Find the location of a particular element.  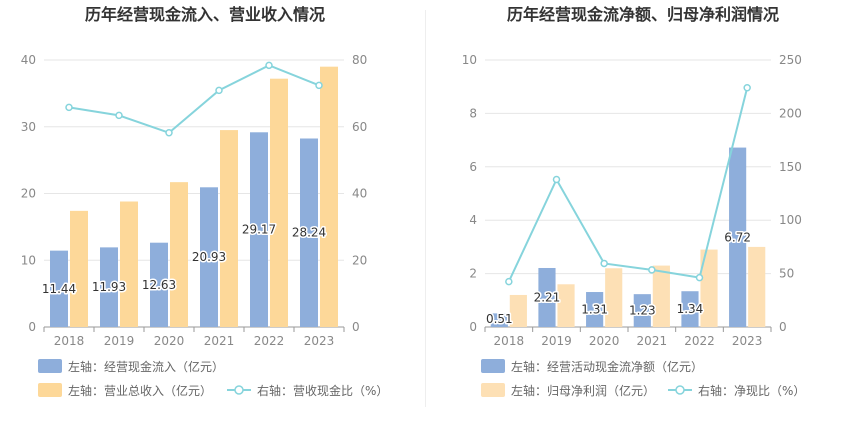

left-axis-tick-label: 30 is located at coordinates (28, 127).